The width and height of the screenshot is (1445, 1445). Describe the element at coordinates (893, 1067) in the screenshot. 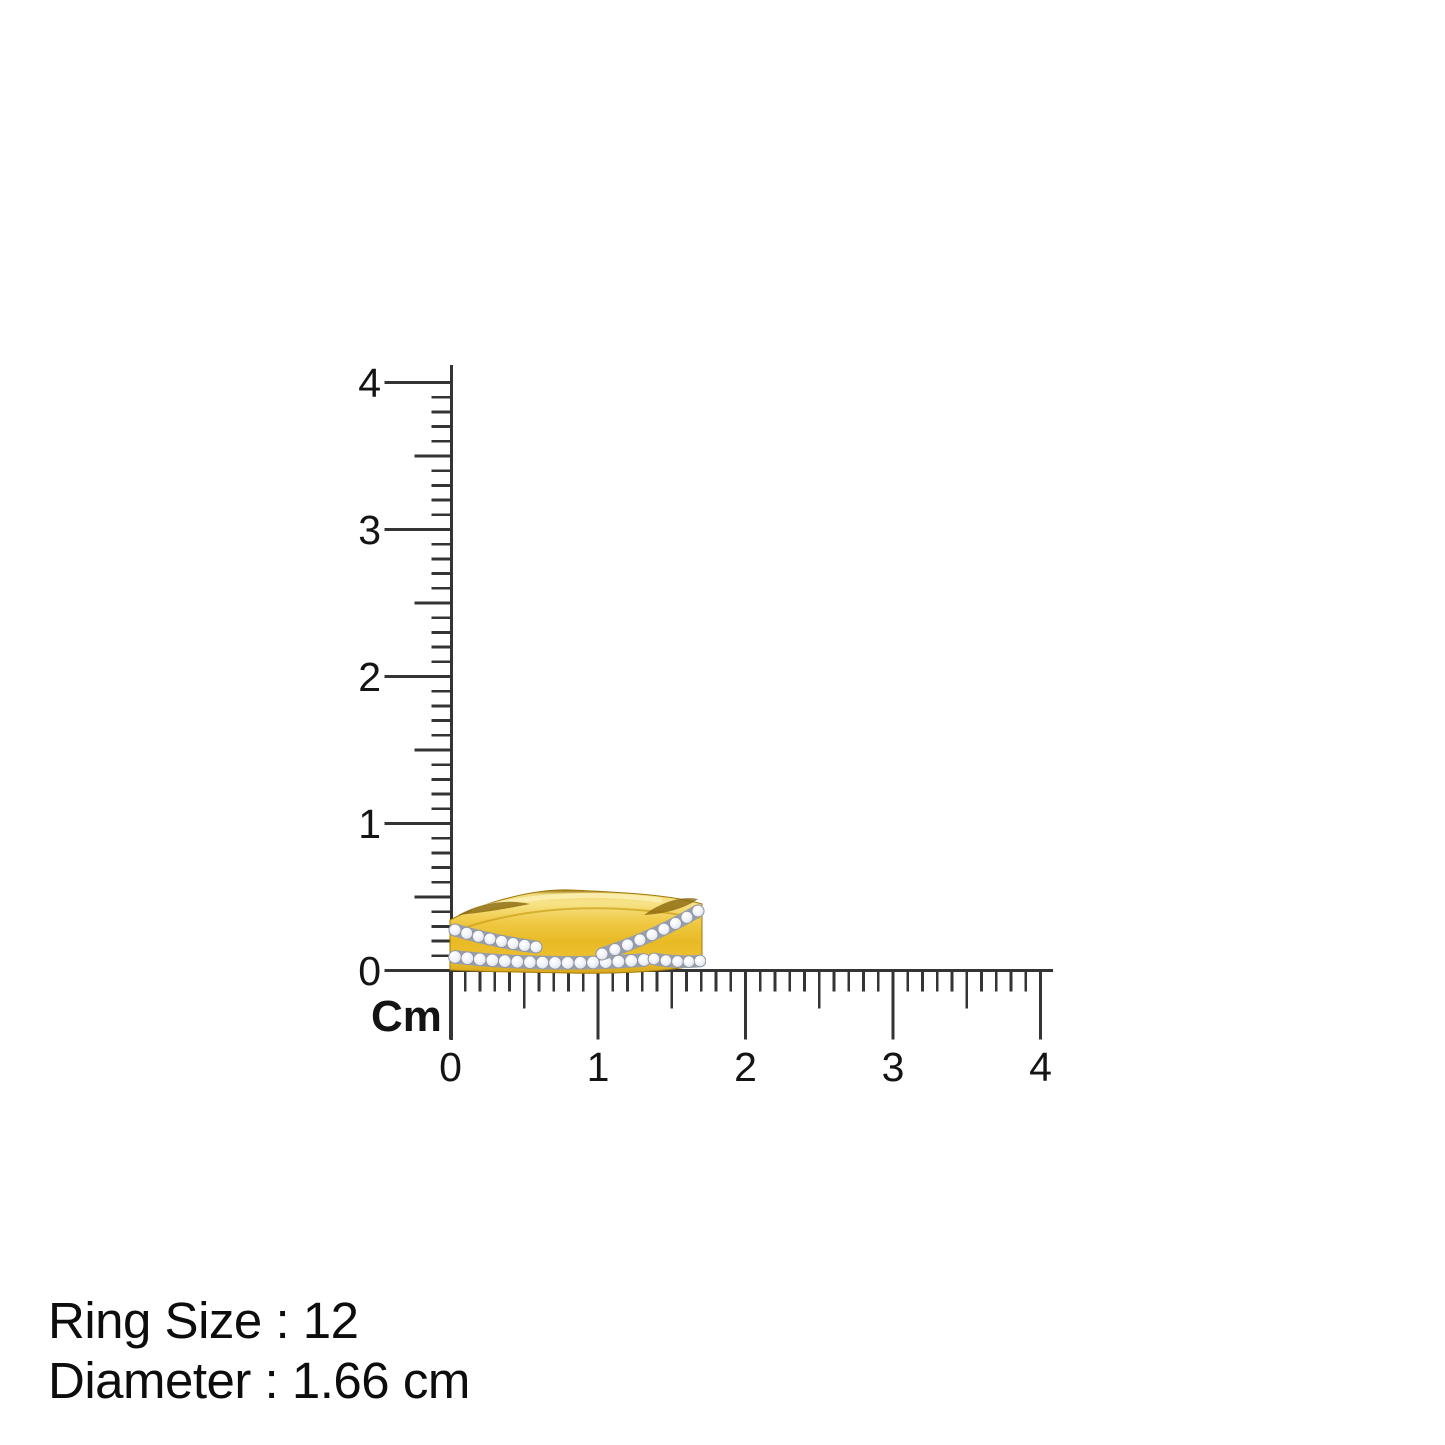

I see `h-ruler-label-3: 3` at that location.